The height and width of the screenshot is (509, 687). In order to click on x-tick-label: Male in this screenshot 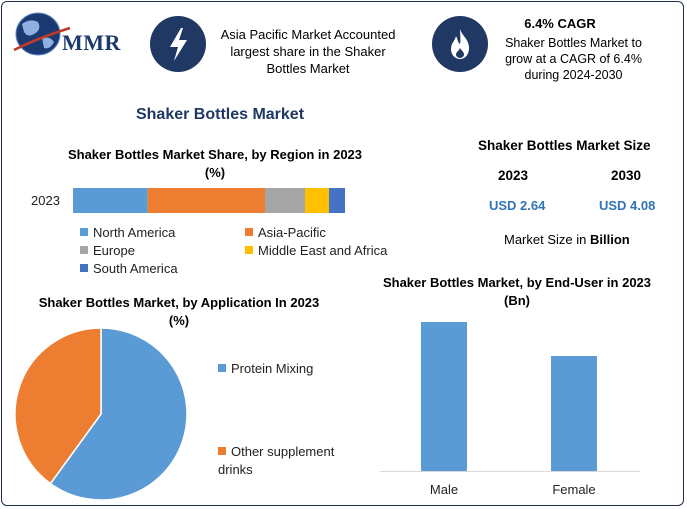, I will do `click(444, 489)`.